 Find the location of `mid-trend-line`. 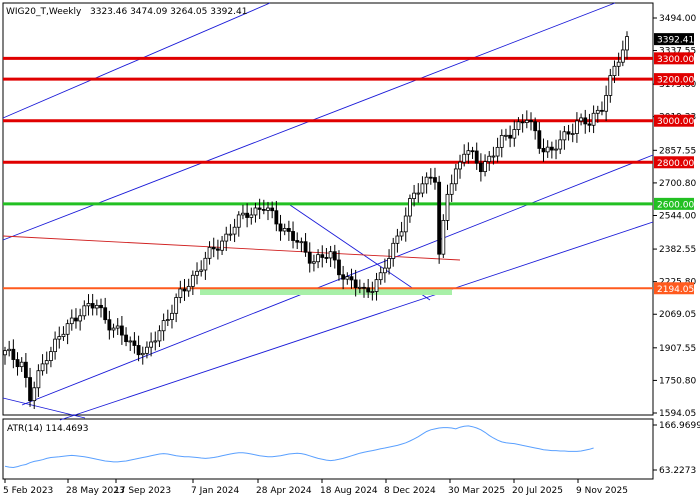

mid-trend-line is located at coordinates (231, 248).